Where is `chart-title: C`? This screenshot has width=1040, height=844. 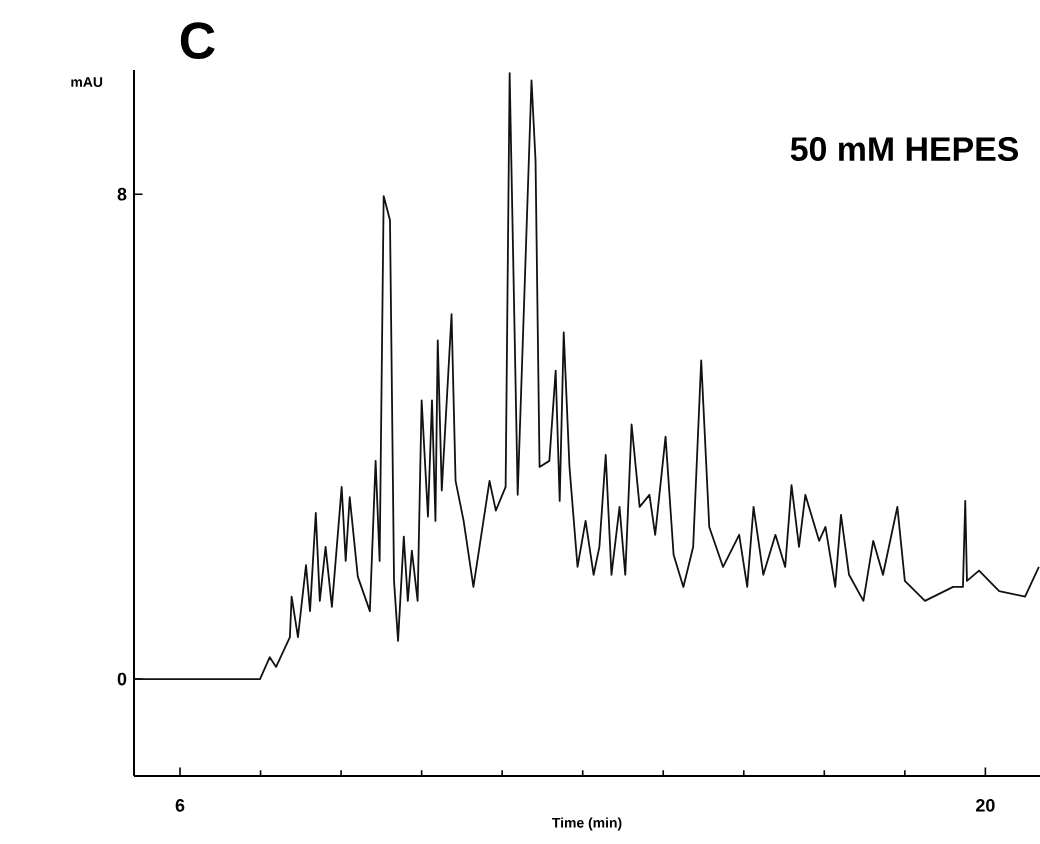 chart-title: C is located at coordinates (197, 40).